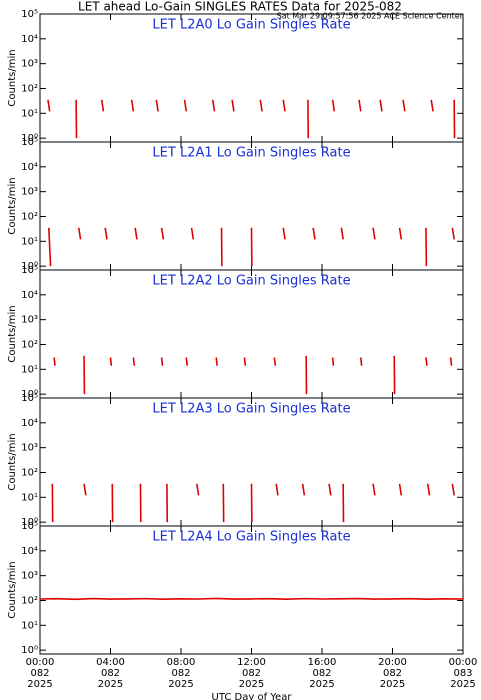  Describe the element at coordinates (251, 662) in the screenshot. I see `x-tick-label: 12:00` at that location.